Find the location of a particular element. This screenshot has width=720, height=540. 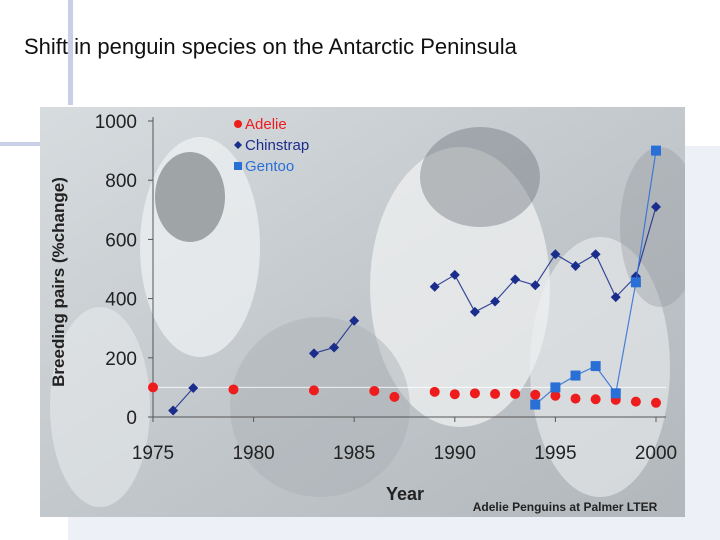

x-tick-label-2000: 2000 is located at coordinates (656, 453).